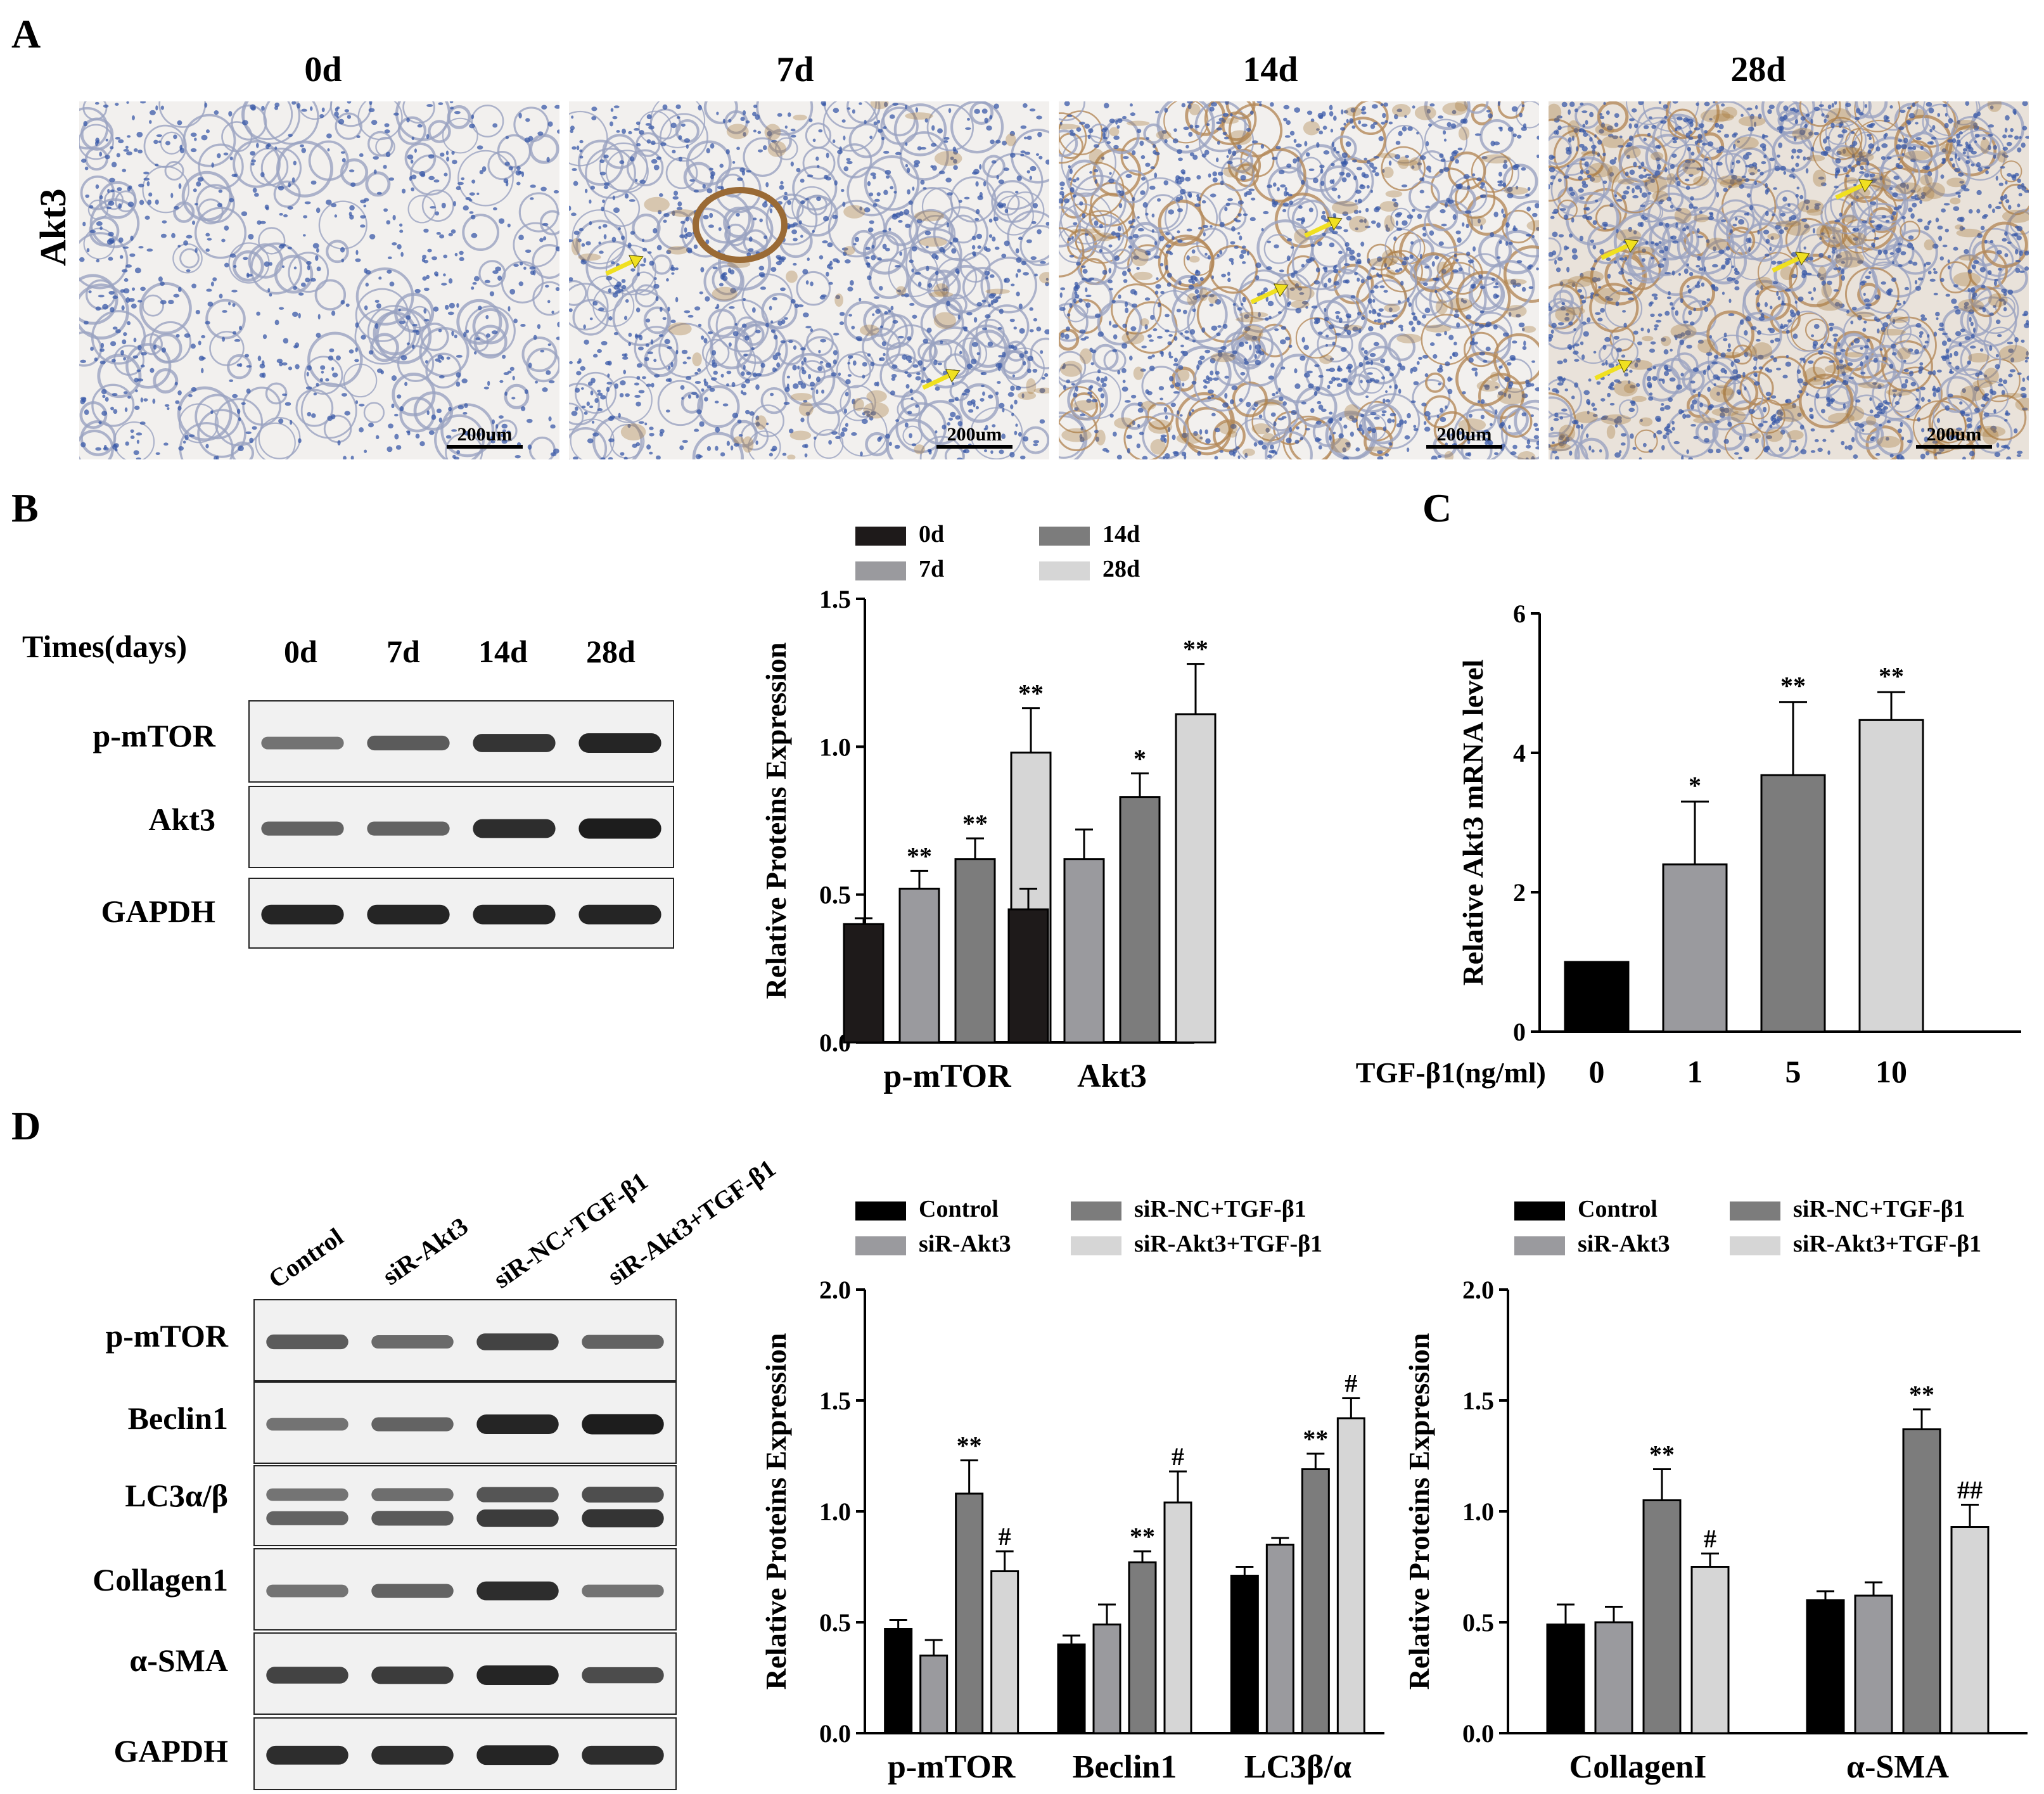 This screenshot has width=2044, height=1794. What do you see at coordinates (178, 1660) in the screenshot?
I see `blot-row-label-a-sma: α-SMA` at bounding box center [178, 1660].